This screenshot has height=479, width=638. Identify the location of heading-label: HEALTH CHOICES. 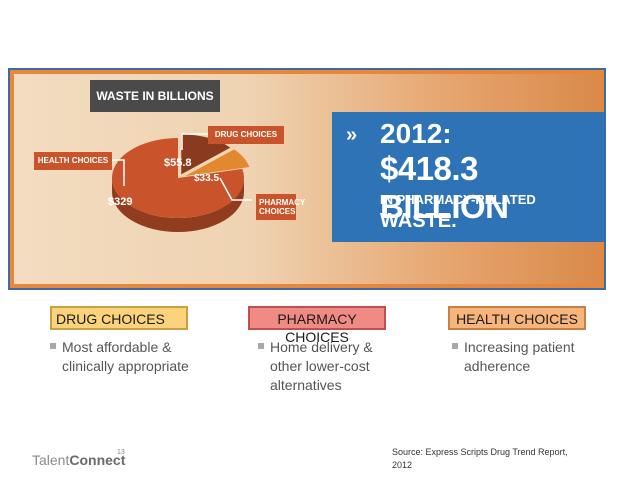
(517, 319).